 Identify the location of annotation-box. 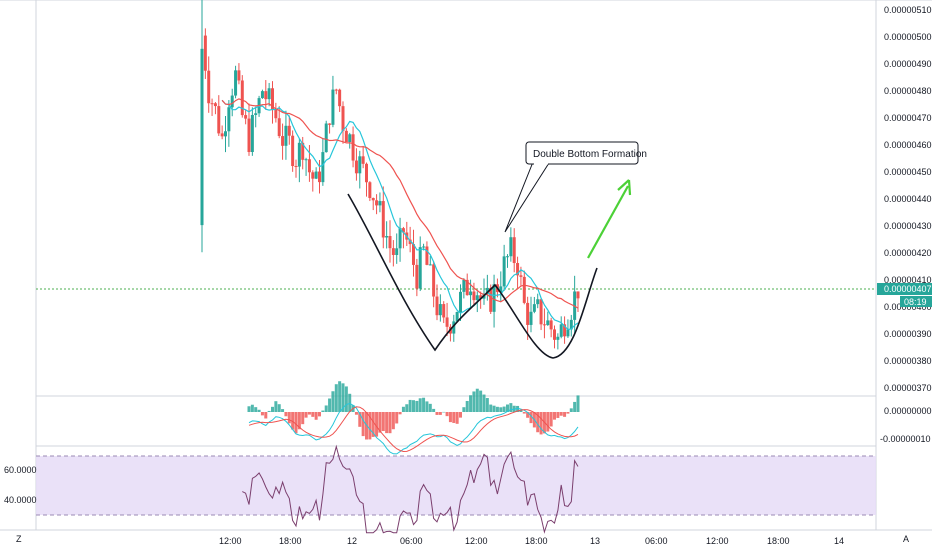
(582, 153).